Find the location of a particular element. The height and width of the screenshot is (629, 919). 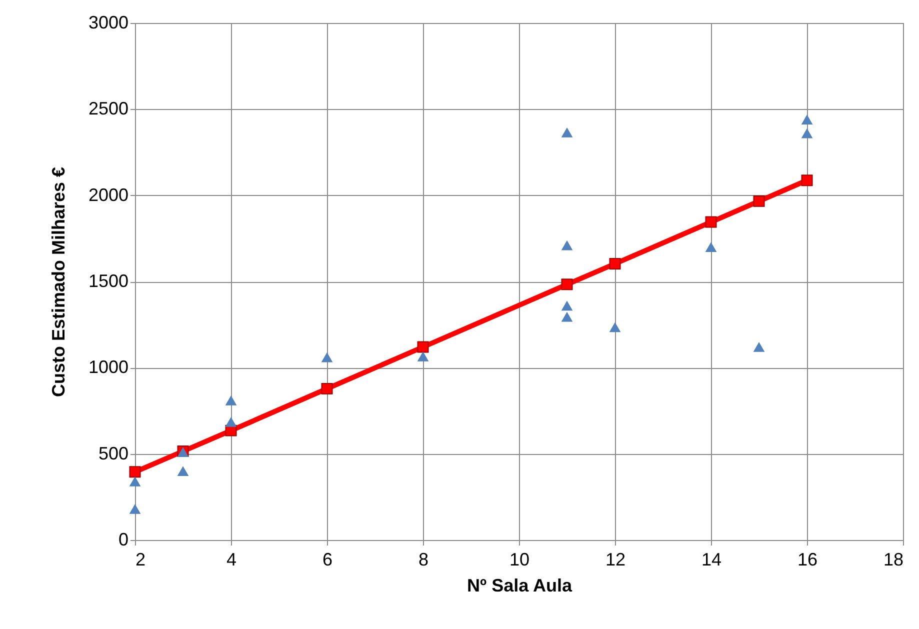

x-tick-label: 16 is located at coordinates (807, 560).